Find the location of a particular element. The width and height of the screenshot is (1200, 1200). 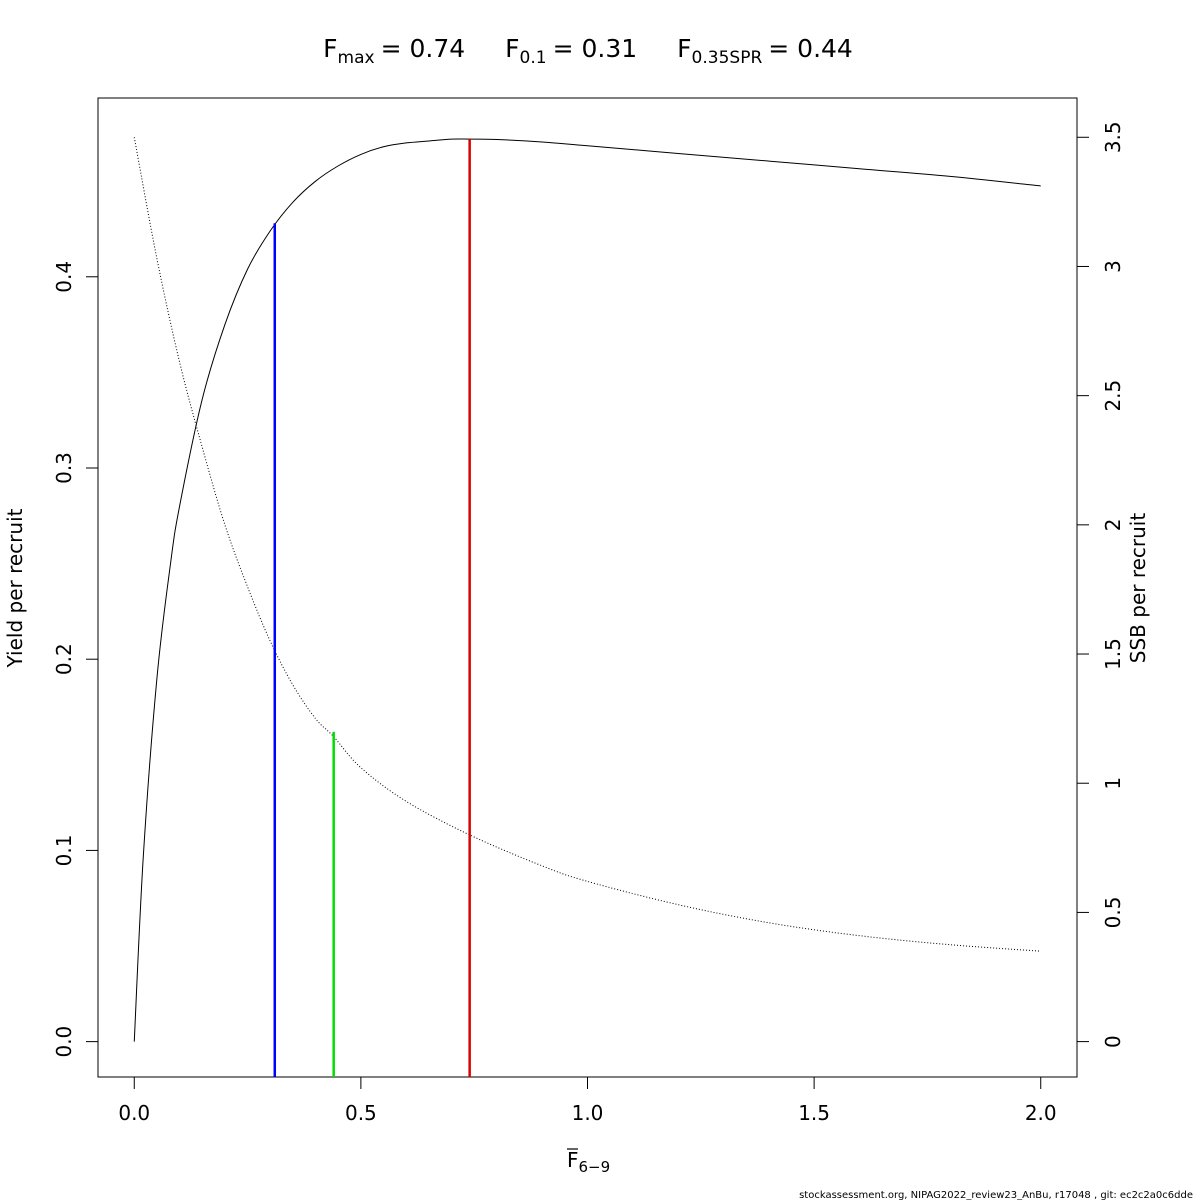

x-tick-label: 0.0 is located at coordinates (134, 1113).